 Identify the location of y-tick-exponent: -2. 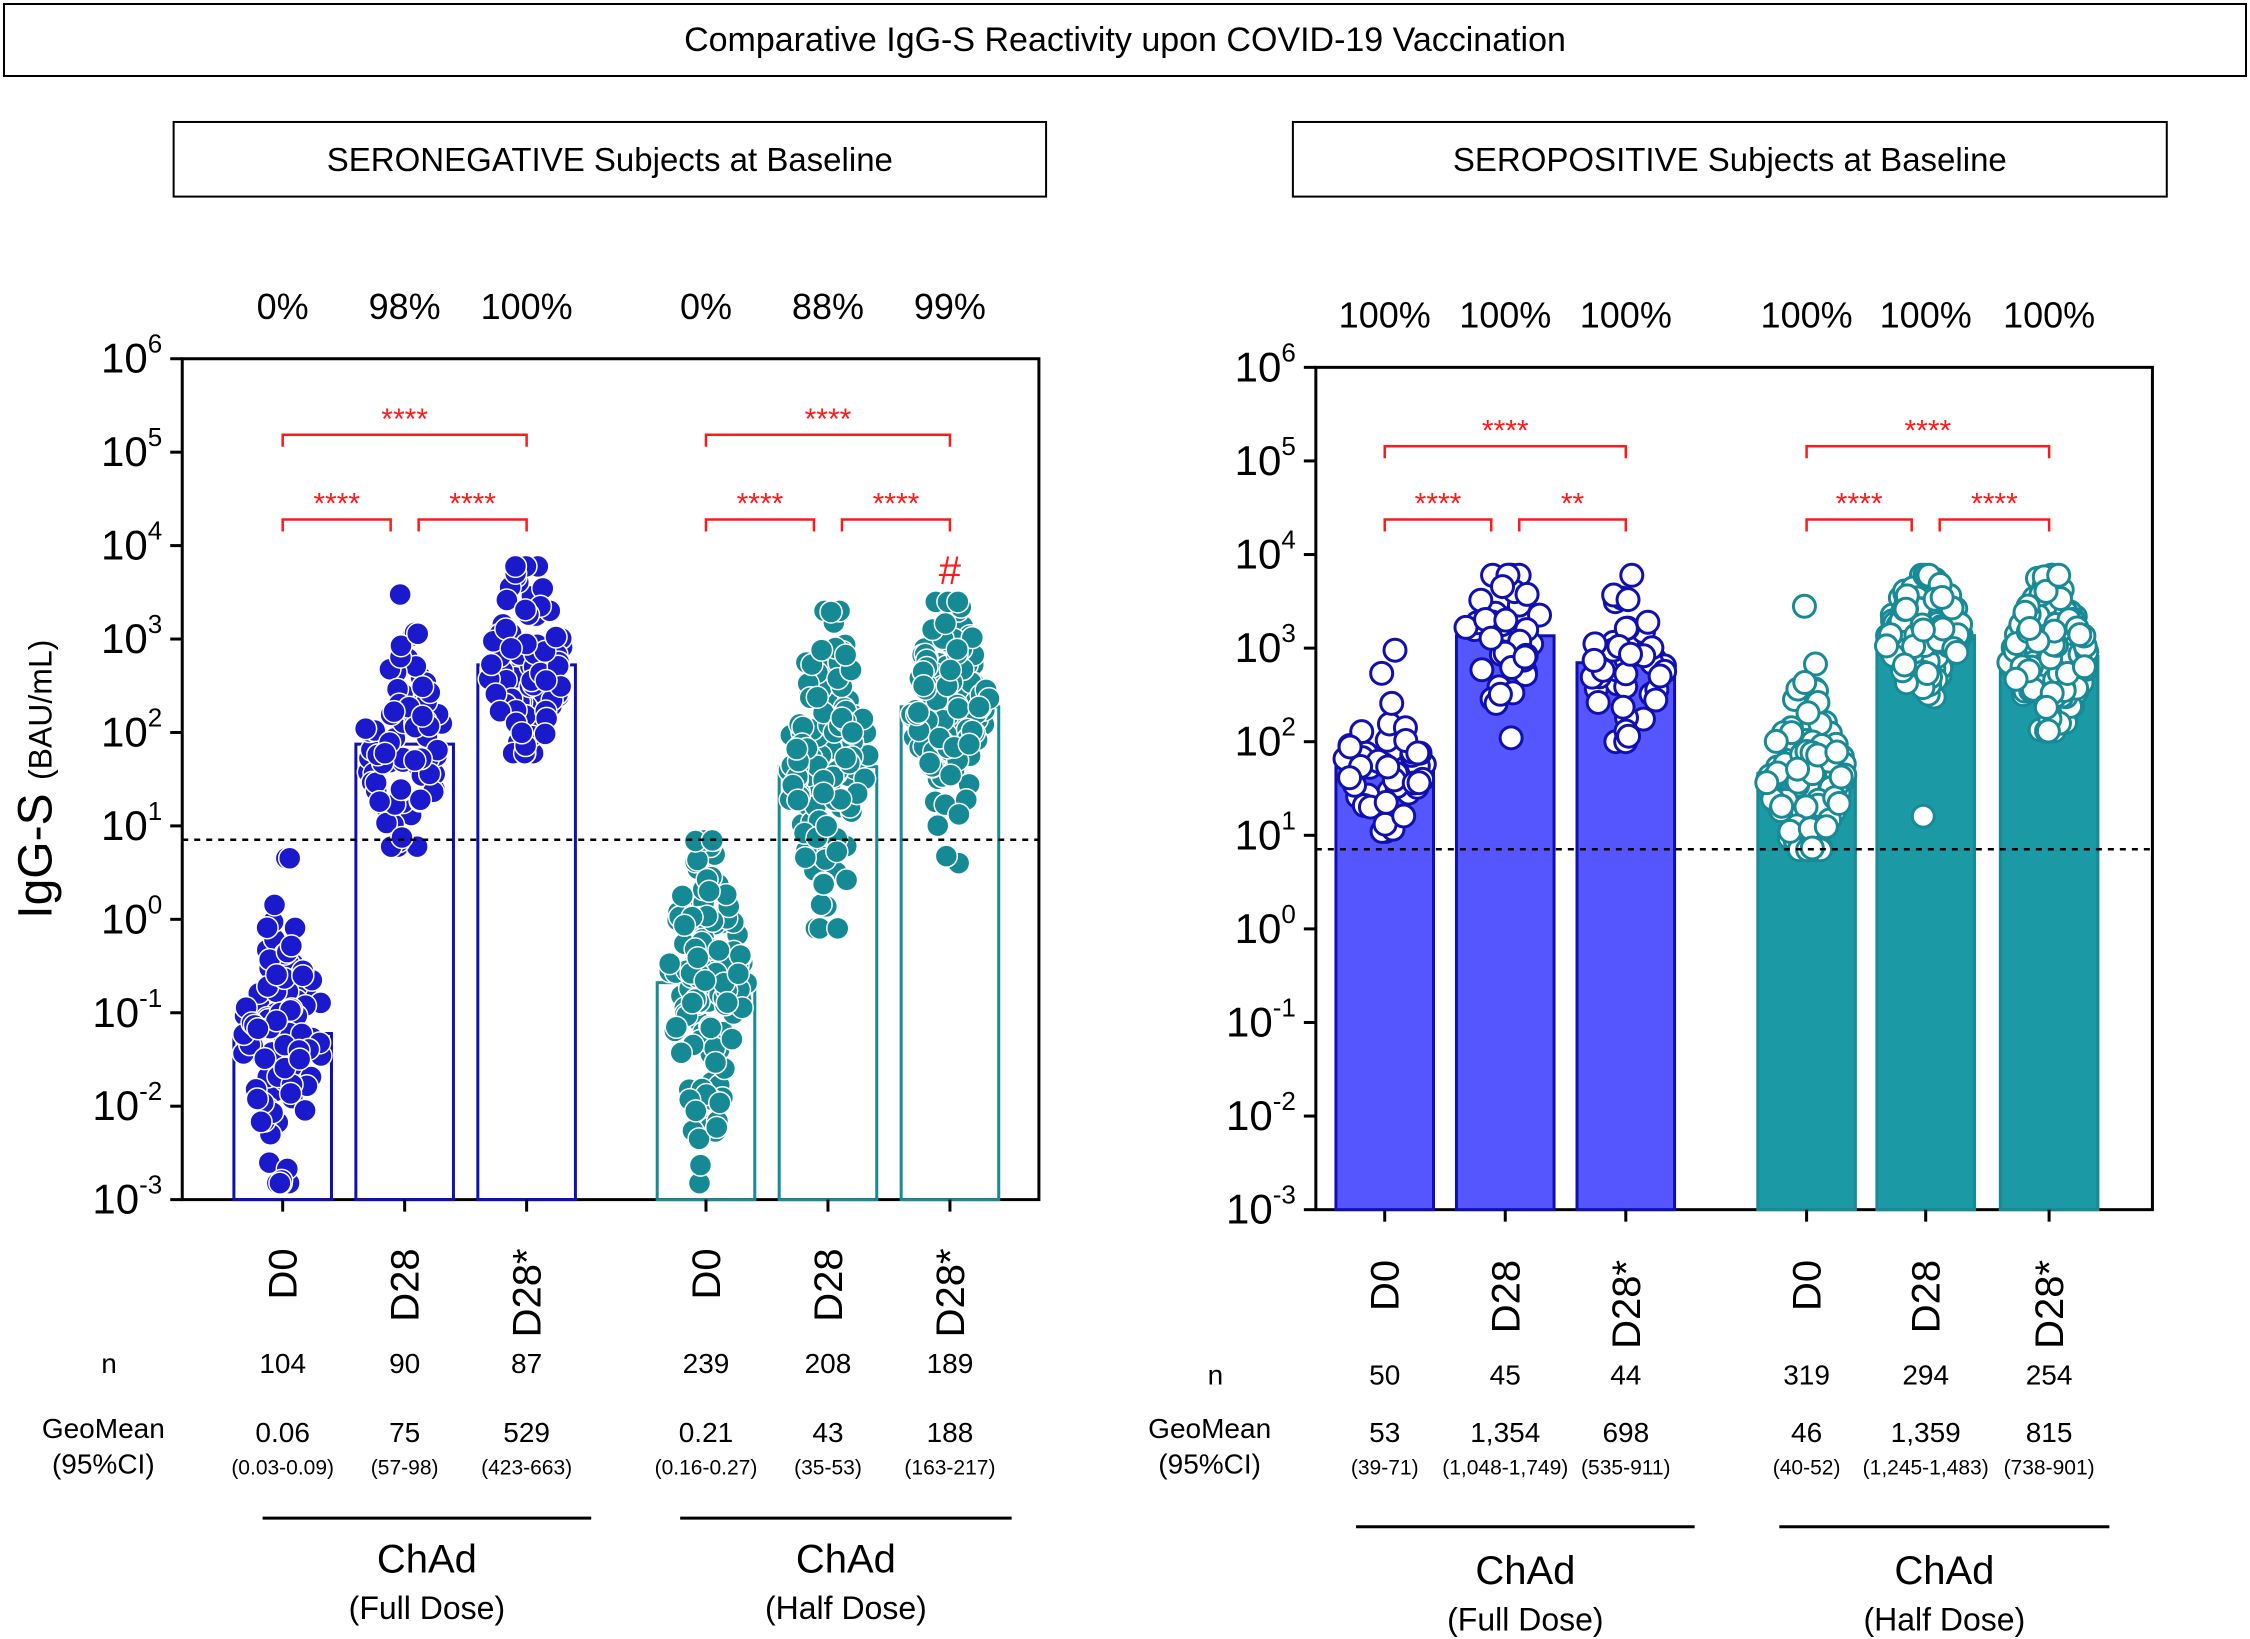
(1284, 1101).